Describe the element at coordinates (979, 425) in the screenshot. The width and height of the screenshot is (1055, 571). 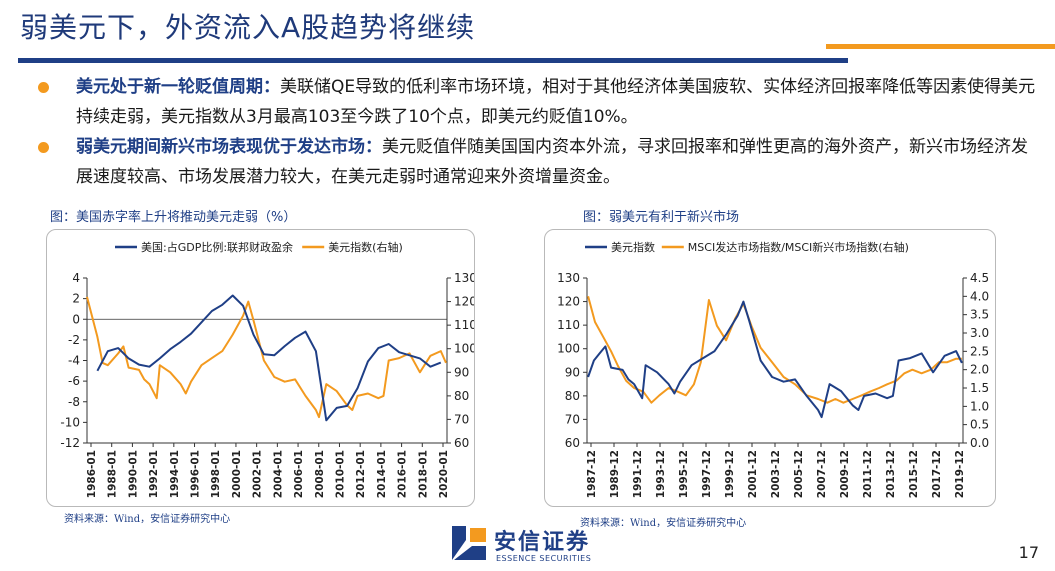
I see `y-right-tick-label: 0.5` at that location.